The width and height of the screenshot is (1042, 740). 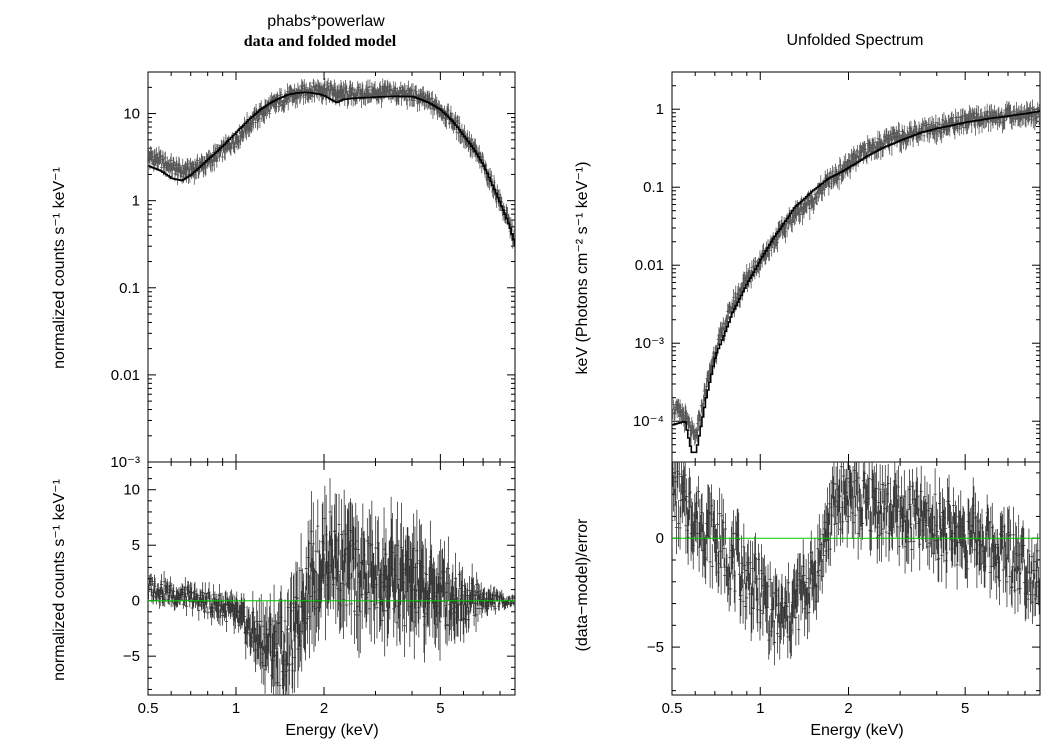 What do you see at coordinates (648, 421) in the screenshot?
I see `y-tick-label: 10⁻⁴` at bounding box center [648, 421].